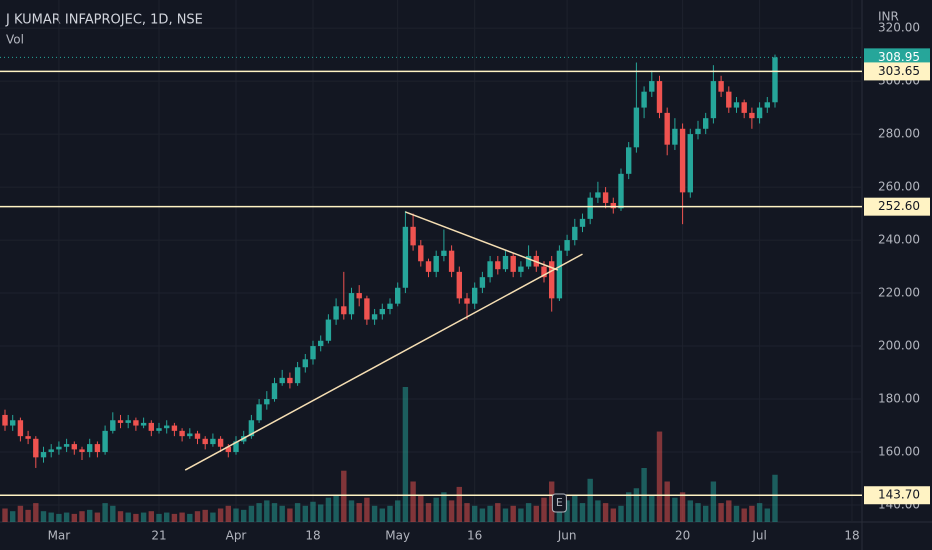 The height and width of the screenshot is (550, 932). I want to click on last-price-box, so click(897, 57).